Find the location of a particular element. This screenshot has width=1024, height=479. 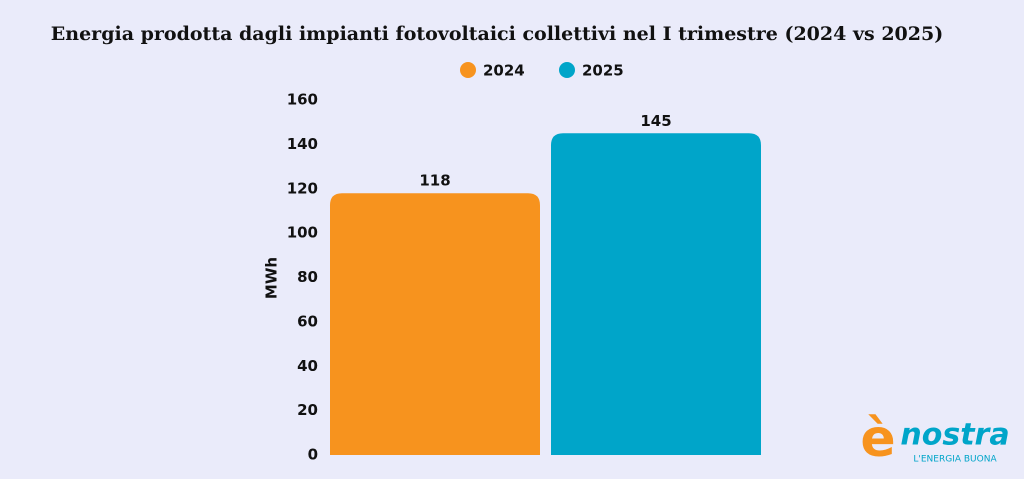

y-tick-label: 60 is located at coordinates (307, 321).